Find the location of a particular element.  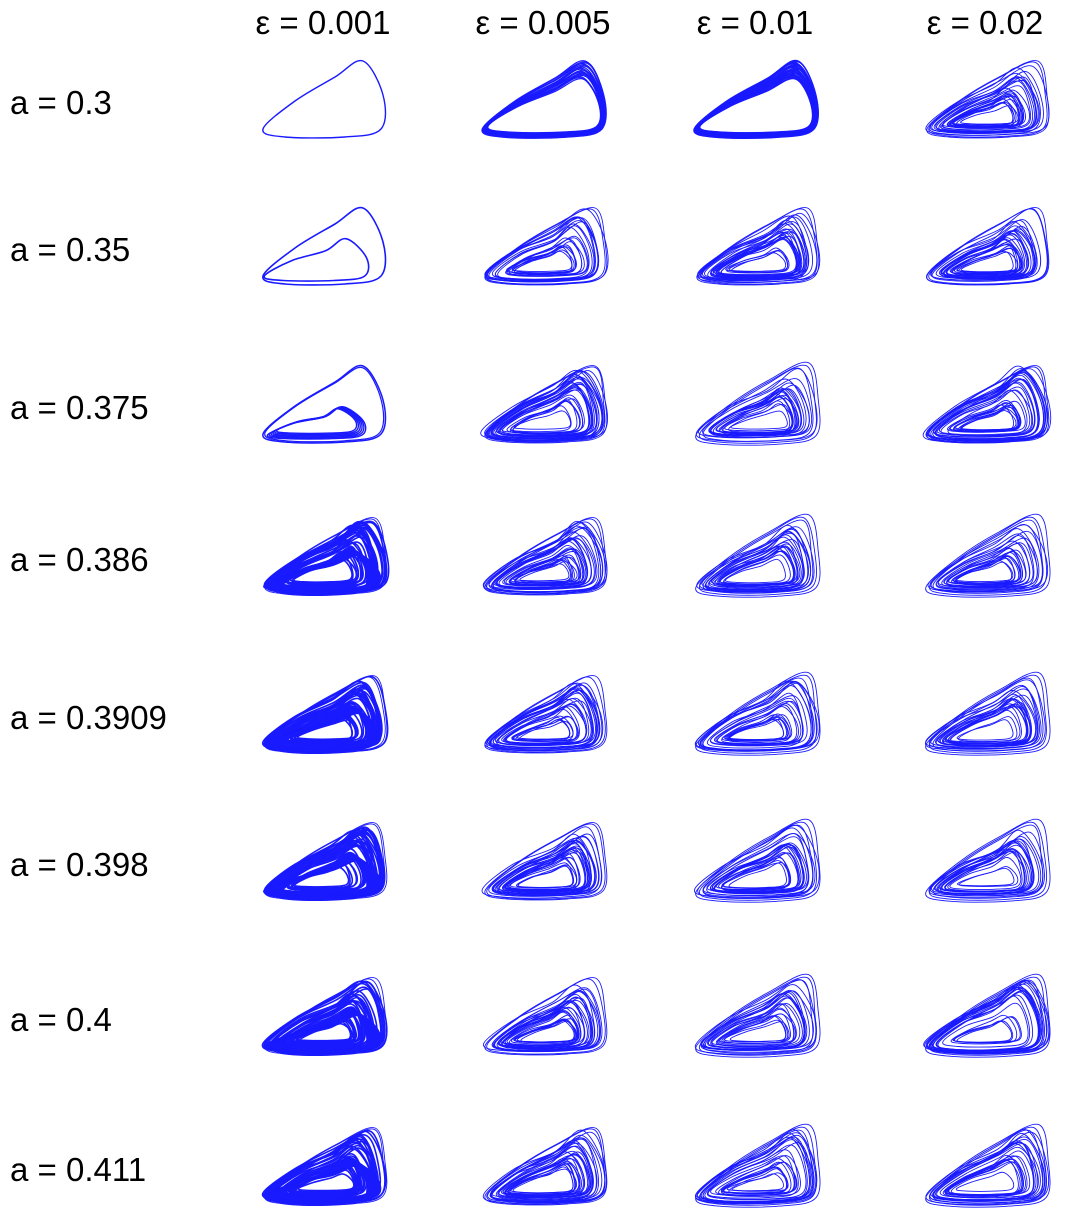

attractor-panel-r4-c3 is located at coordinates (755, 558).